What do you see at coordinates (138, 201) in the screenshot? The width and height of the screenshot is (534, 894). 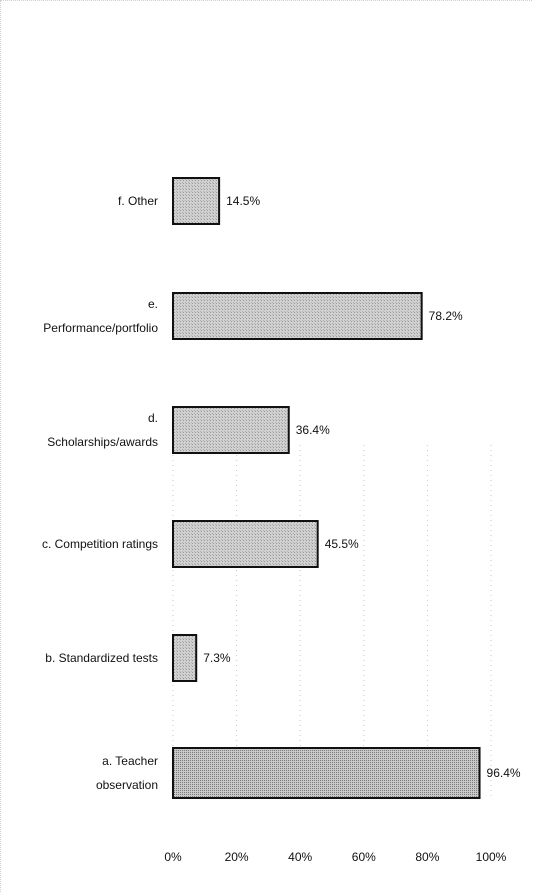 I see `category-label-f-line-1: f. Other` at bounding box center [138, 201].